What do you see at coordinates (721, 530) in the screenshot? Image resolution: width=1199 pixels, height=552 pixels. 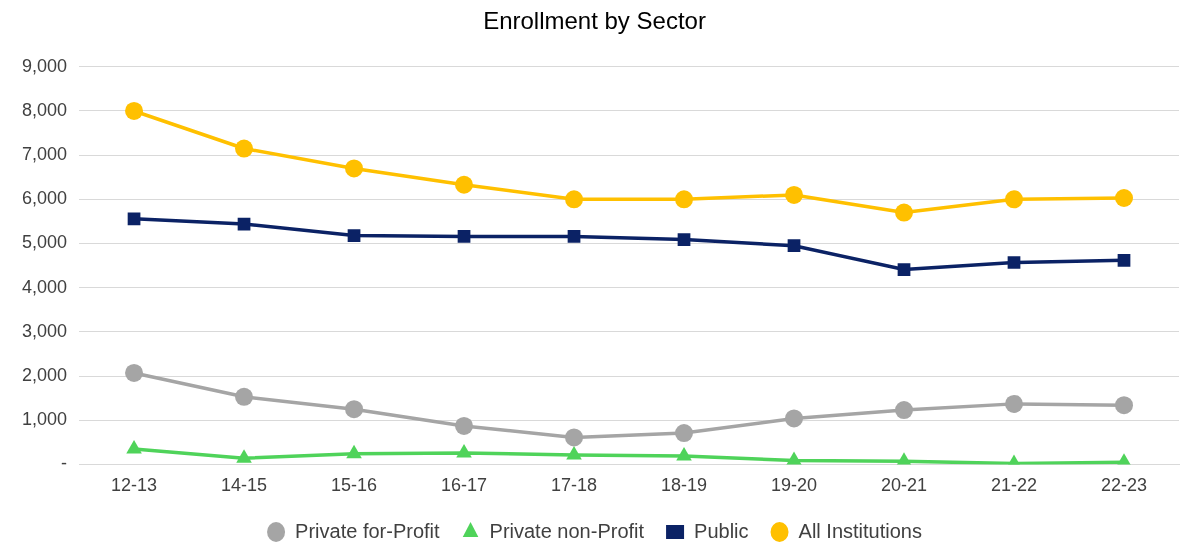 I see `legend-label: Public` at bounding box center [721, 530].